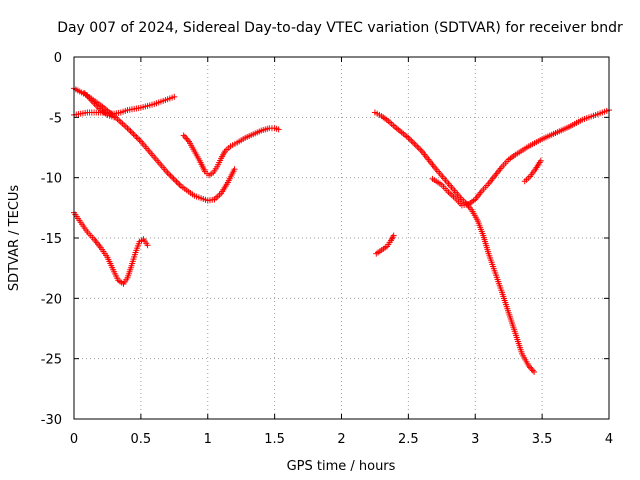 The width and height of the screenshot is (640, 480). What do you see at coordinates (141, 439) in the screenshot?
I see `x-tick-label: 0.5` at bounding box center [141, 439].